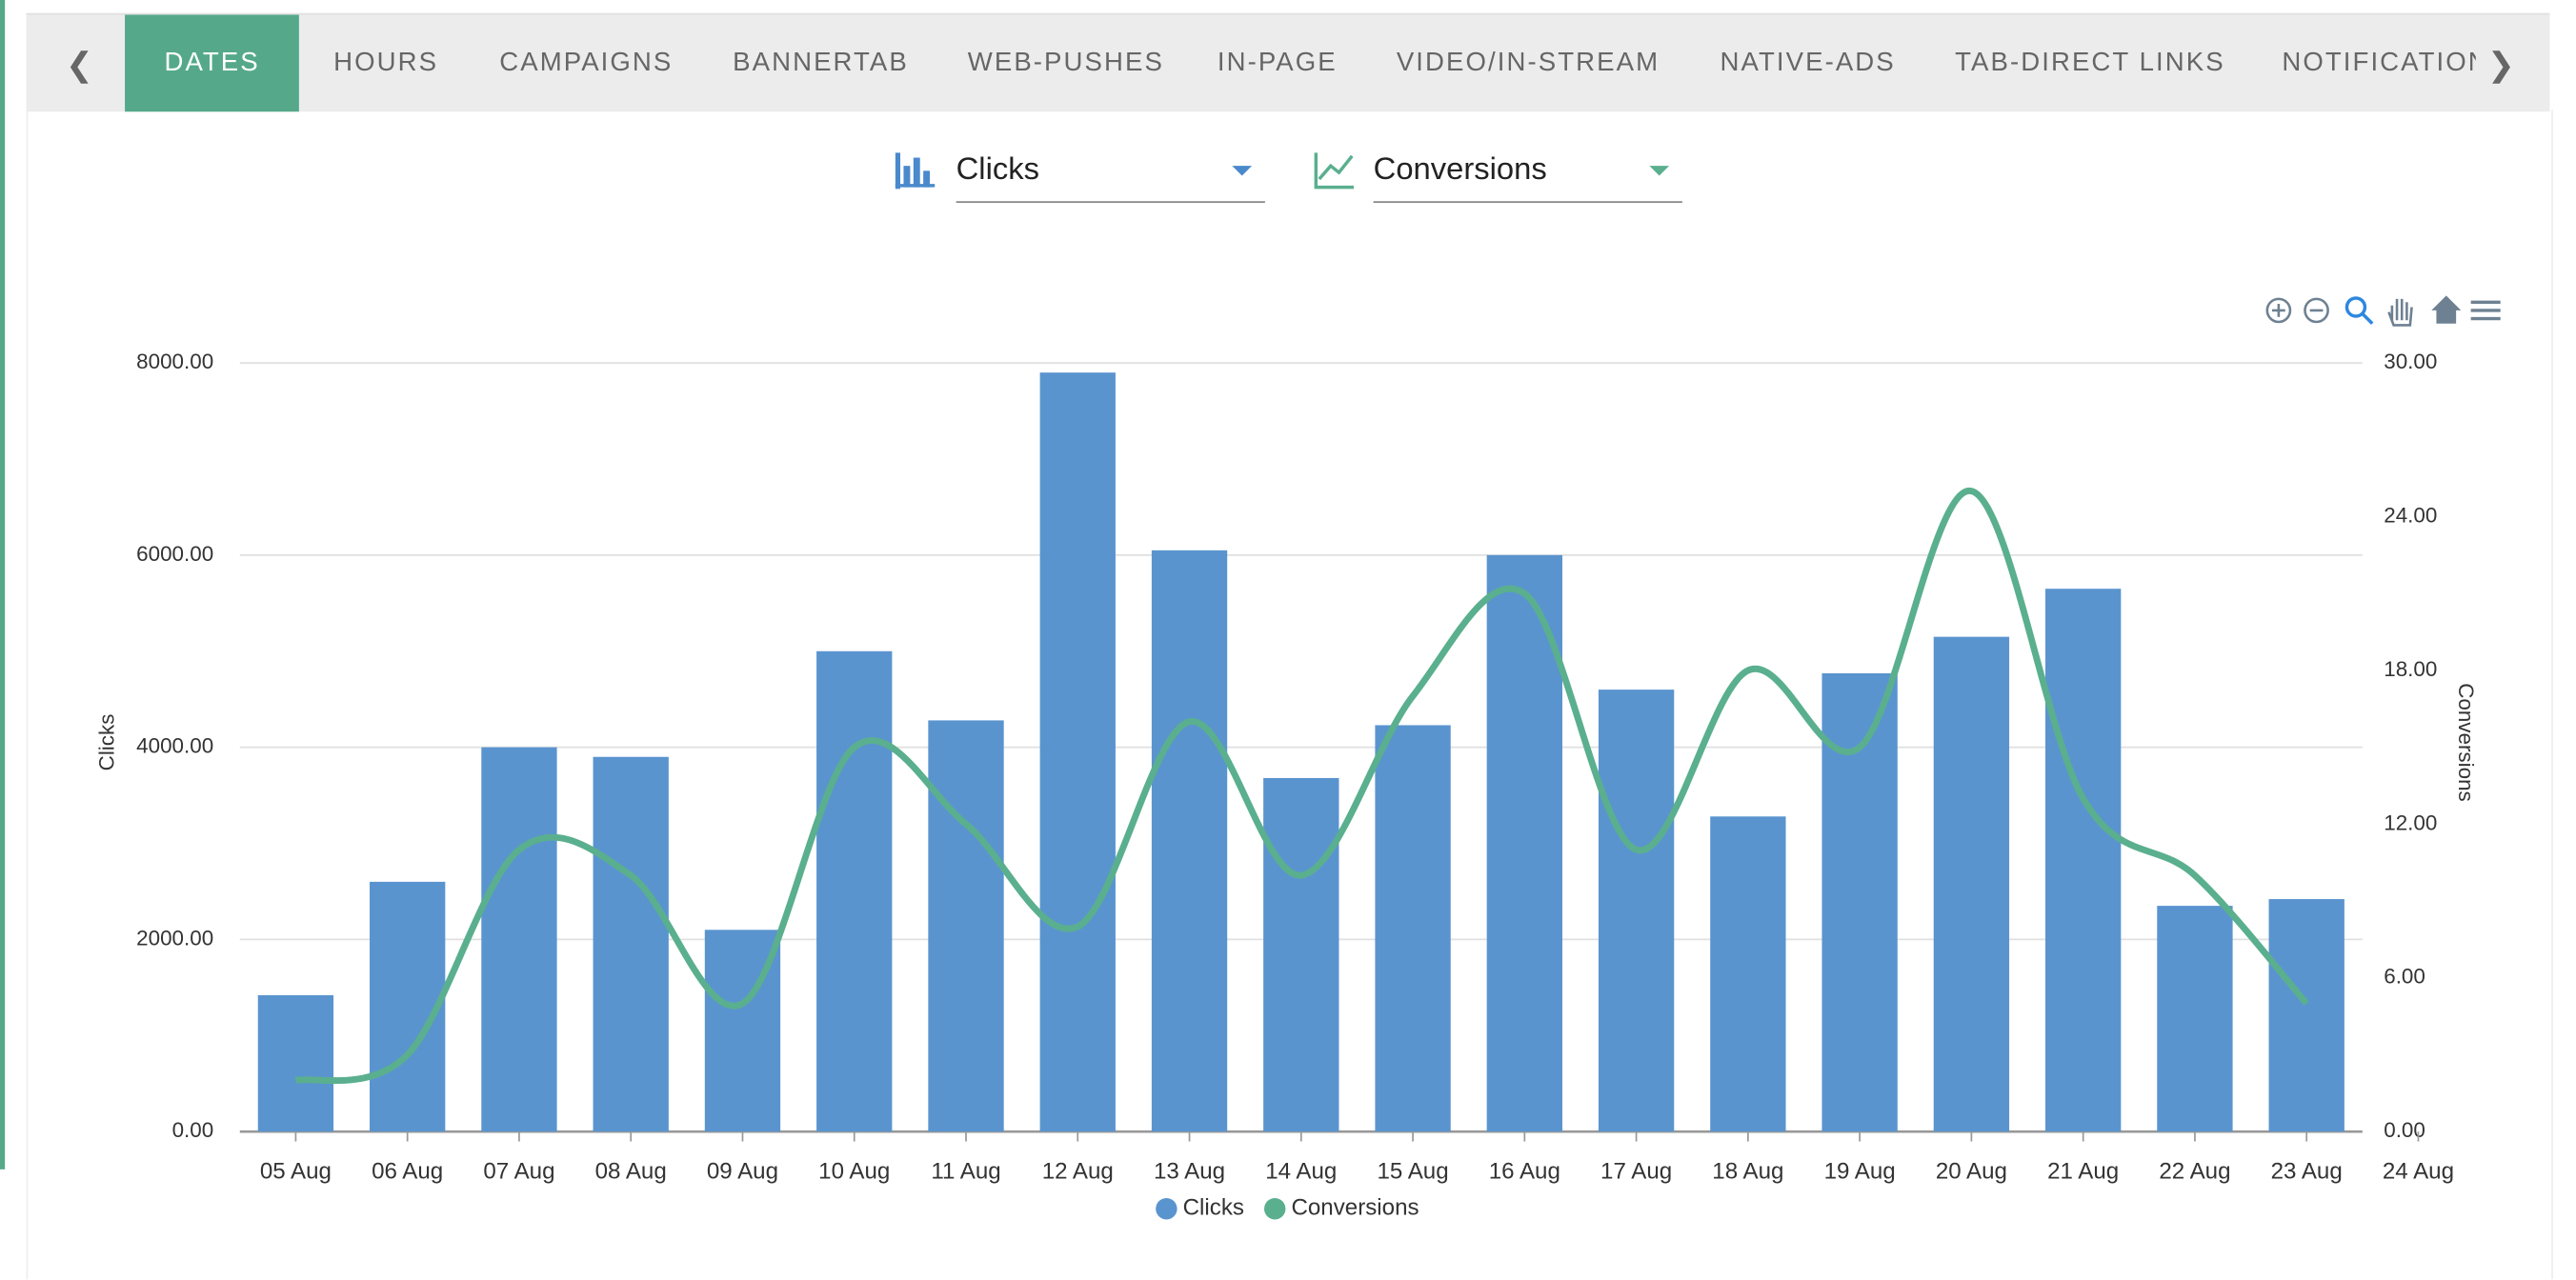 This screenshot has width=2576, height=1280. Describe the element at coordinates (107, 742) in the screenshot. I see `y-axis-title: Clicks` at that location.